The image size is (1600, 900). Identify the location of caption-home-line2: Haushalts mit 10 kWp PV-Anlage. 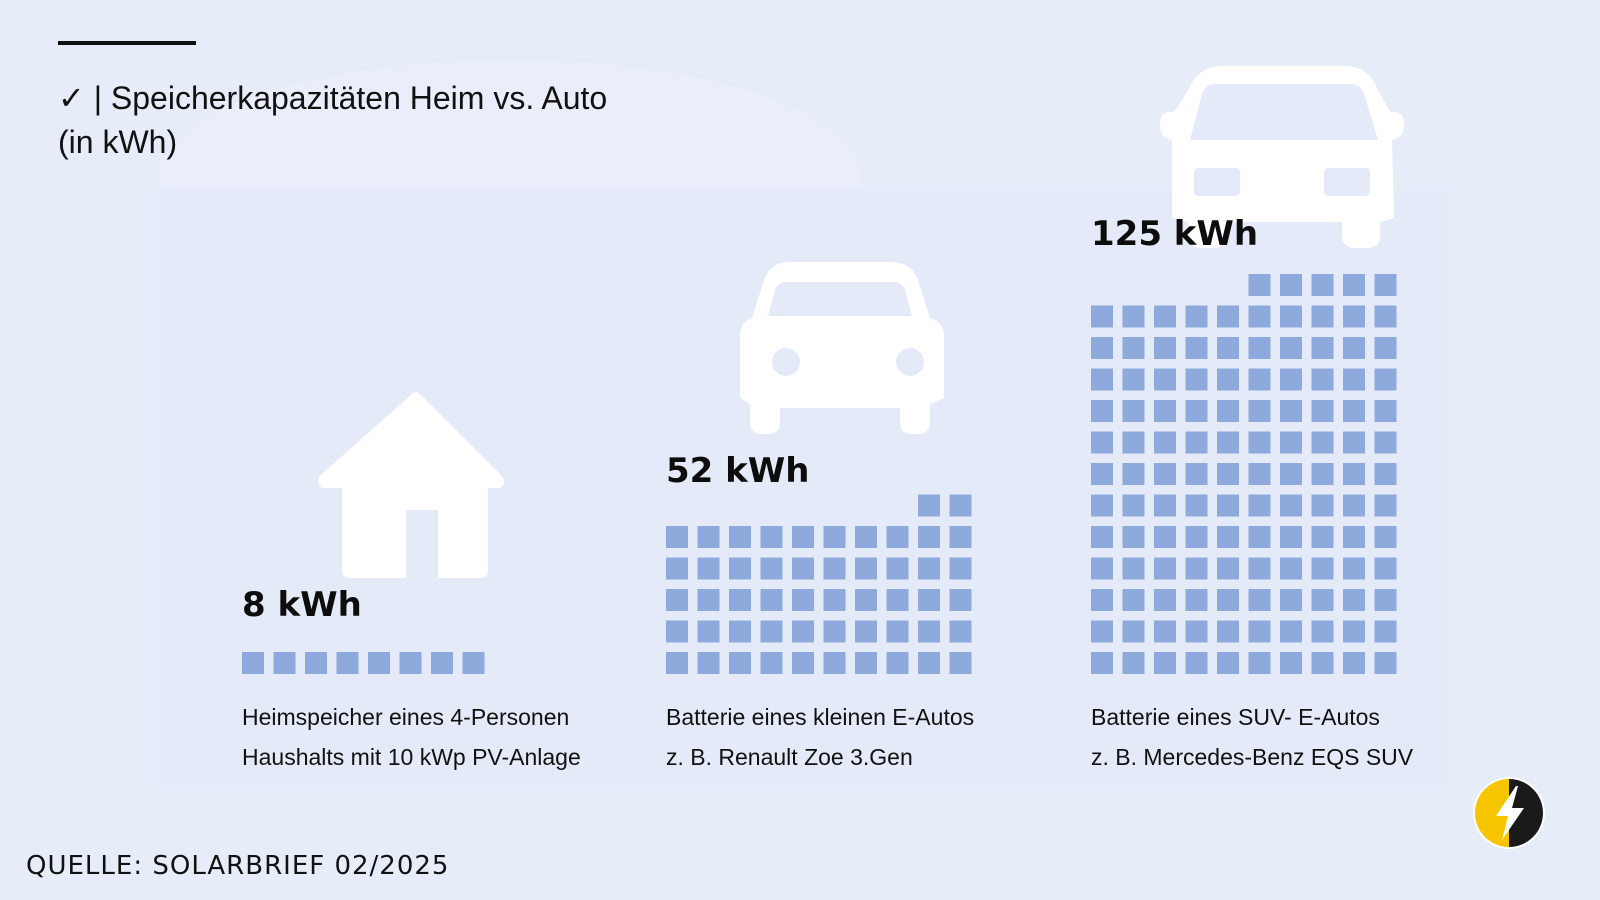
(411, 757).